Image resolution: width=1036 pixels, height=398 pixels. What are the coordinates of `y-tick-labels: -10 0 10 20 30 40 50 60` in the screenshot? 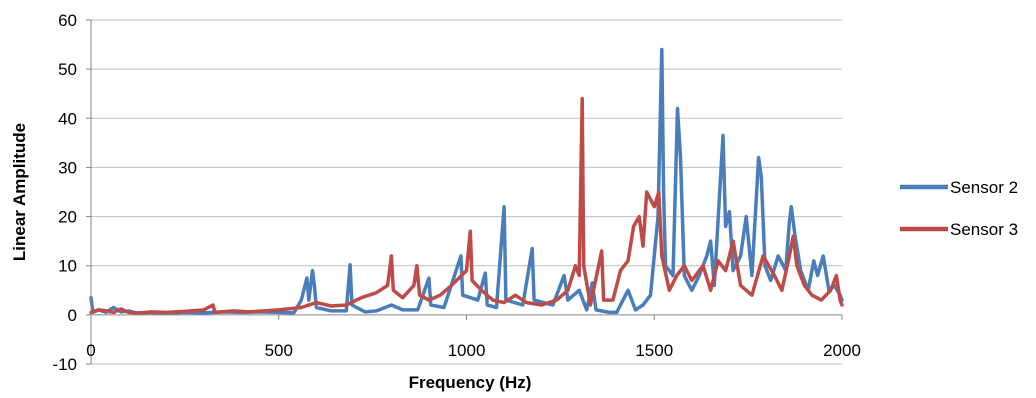 It's located at (64, 192).